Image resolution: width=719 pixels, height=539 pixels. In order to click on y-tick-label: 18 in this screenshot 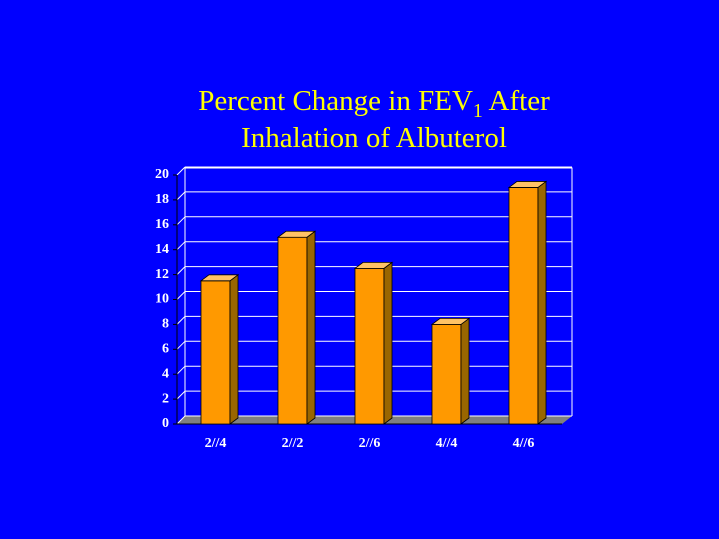, I will do `click(162, 199)`.